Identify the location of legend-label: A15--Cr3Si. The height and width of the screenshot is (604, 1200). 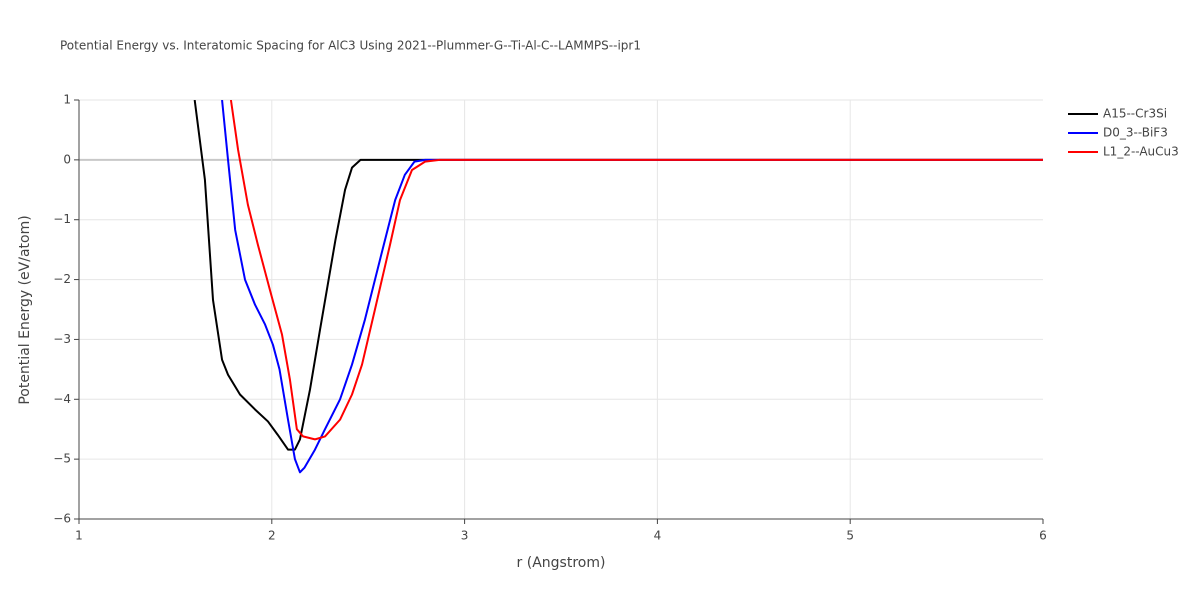
(1135, 114).